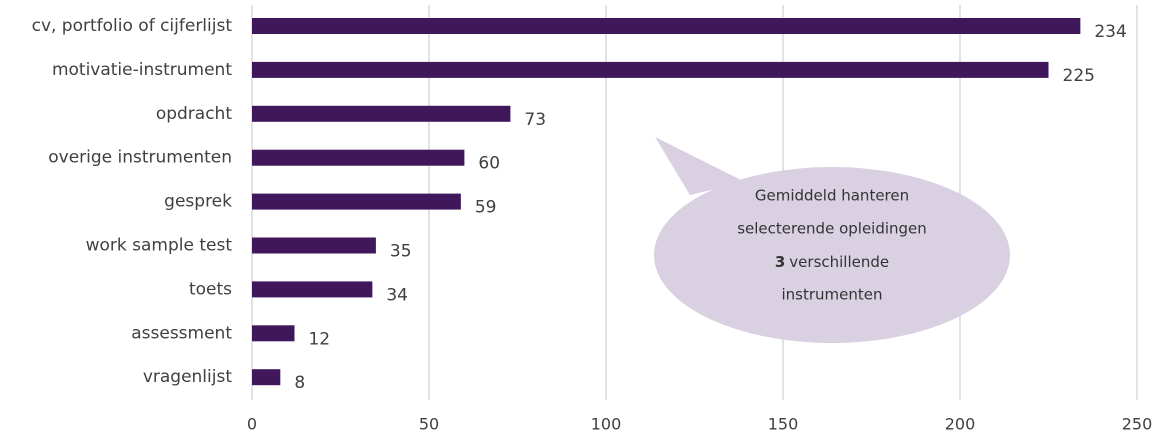 The image size is (1166, 442). What do you see at coordinates (780, 262) in the screenshot?
I see `annotation-number: 3` at bounding box center [780, 262].